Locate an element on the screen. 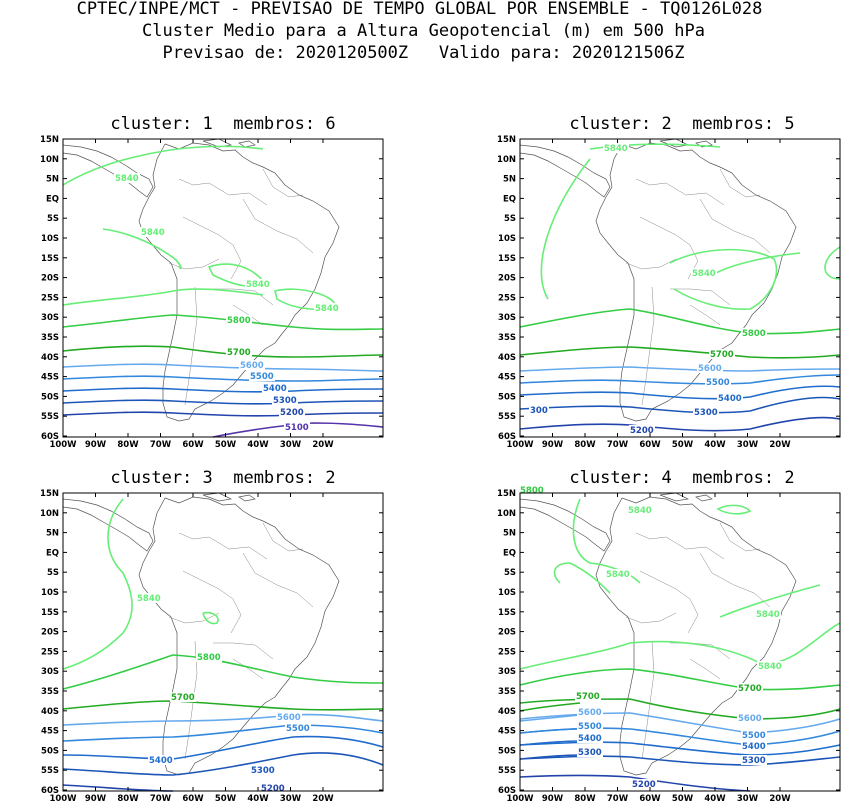 The height and width of the screenshot is (803, 847). lat-tick-label: 10S is located at coordinates (50, 239).